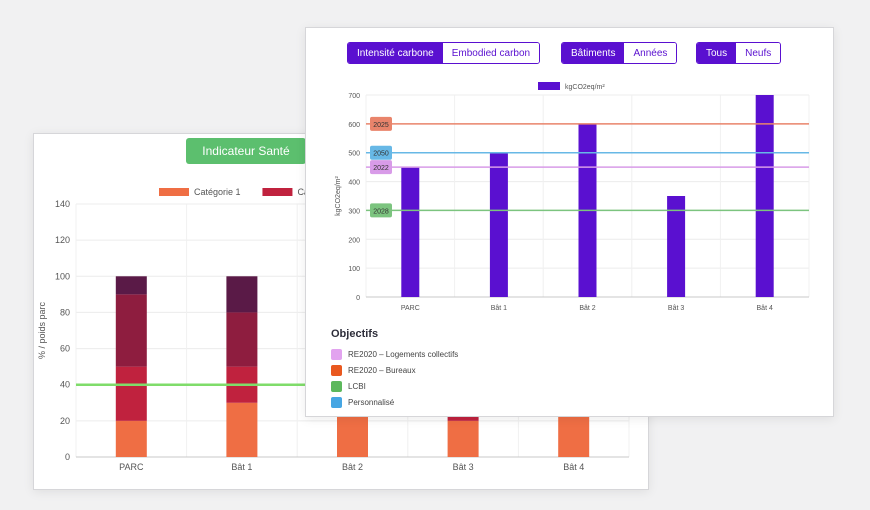 This screenshot has height=510, width=870. I want to click on batiments-button: Bâtiments, so click(593, 53).